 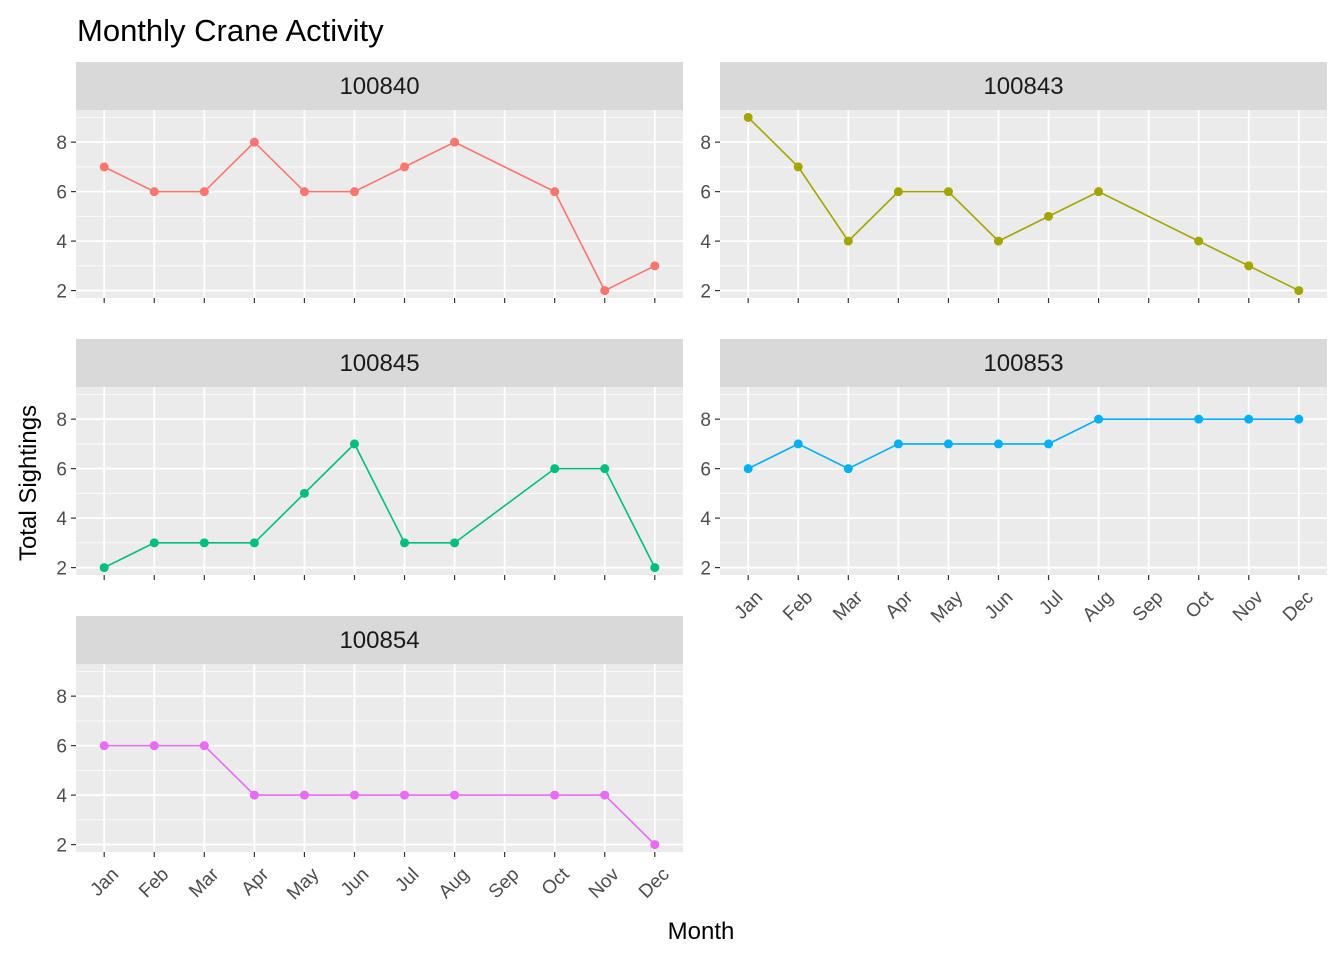 I want to click on data-point-100845-Aug, so click(x=455, y=543).